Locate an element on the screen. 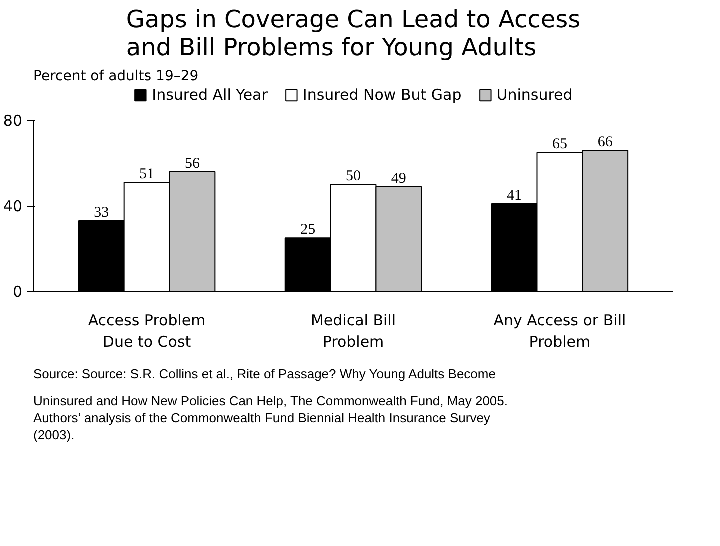  data-label: 56 is located at coordinates (192, 164).